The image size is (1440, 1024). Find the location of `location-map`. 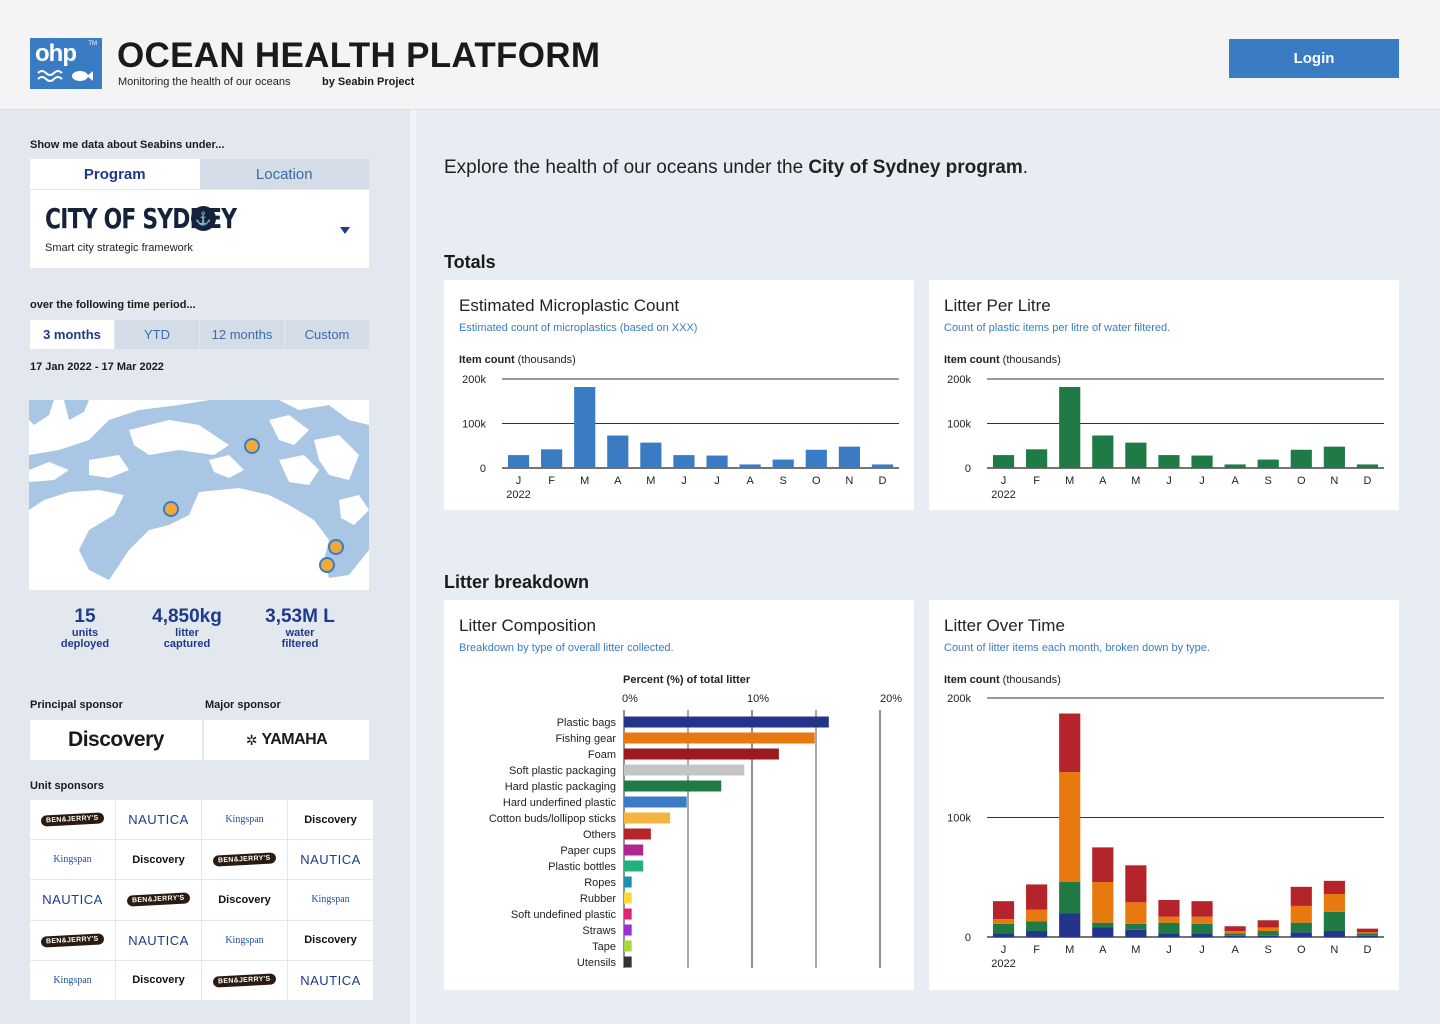

location-map is located at coordinates (199, 495).